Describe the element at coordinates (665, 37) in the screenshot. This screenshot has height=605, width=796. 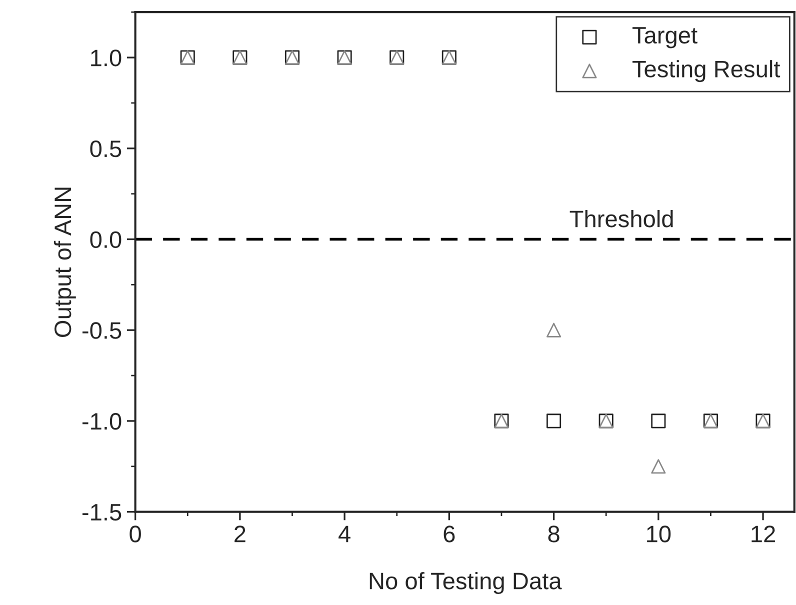
I see `legend-label: Target` at that location.